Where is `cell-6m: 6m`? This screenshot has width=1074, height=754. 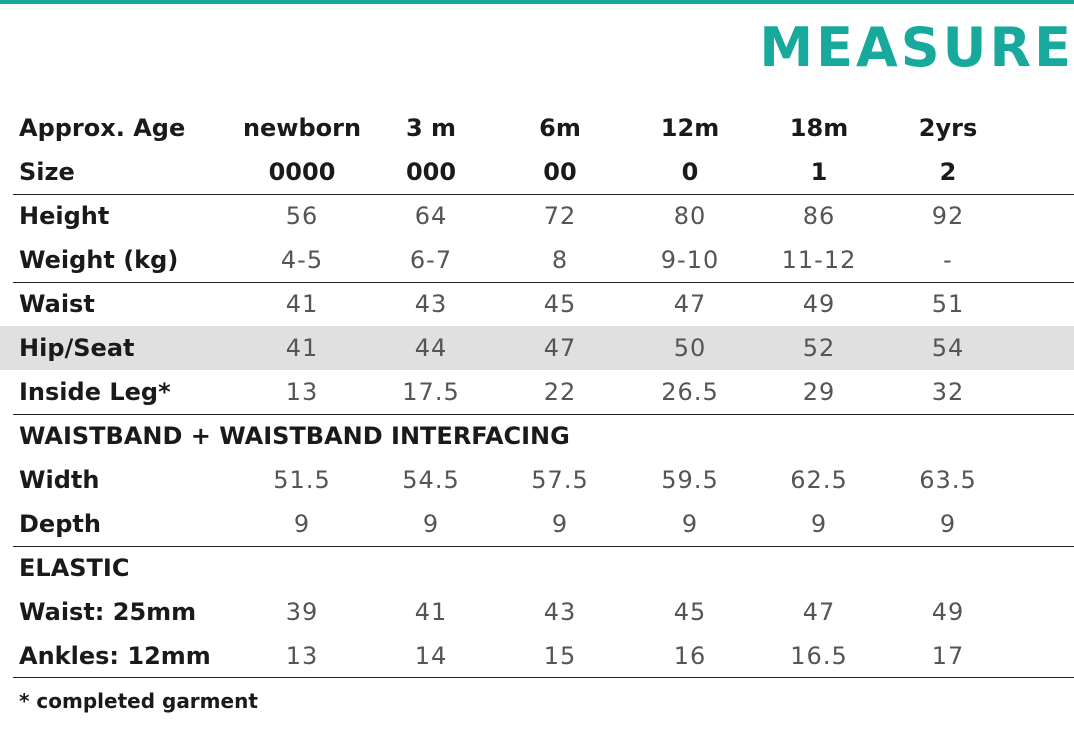
cell-6m: 6m is located at coordinates (560, 128).